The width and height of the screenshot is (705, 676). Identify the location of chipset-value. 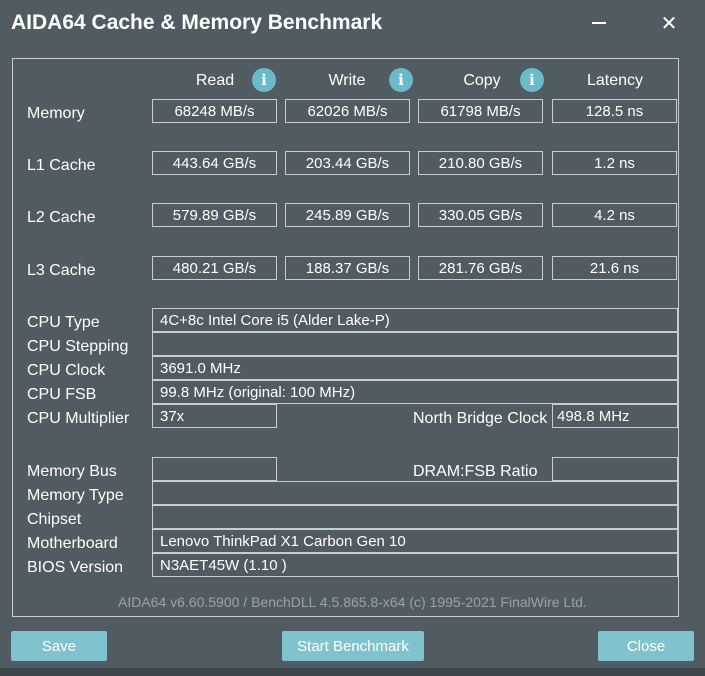
(415, 517).